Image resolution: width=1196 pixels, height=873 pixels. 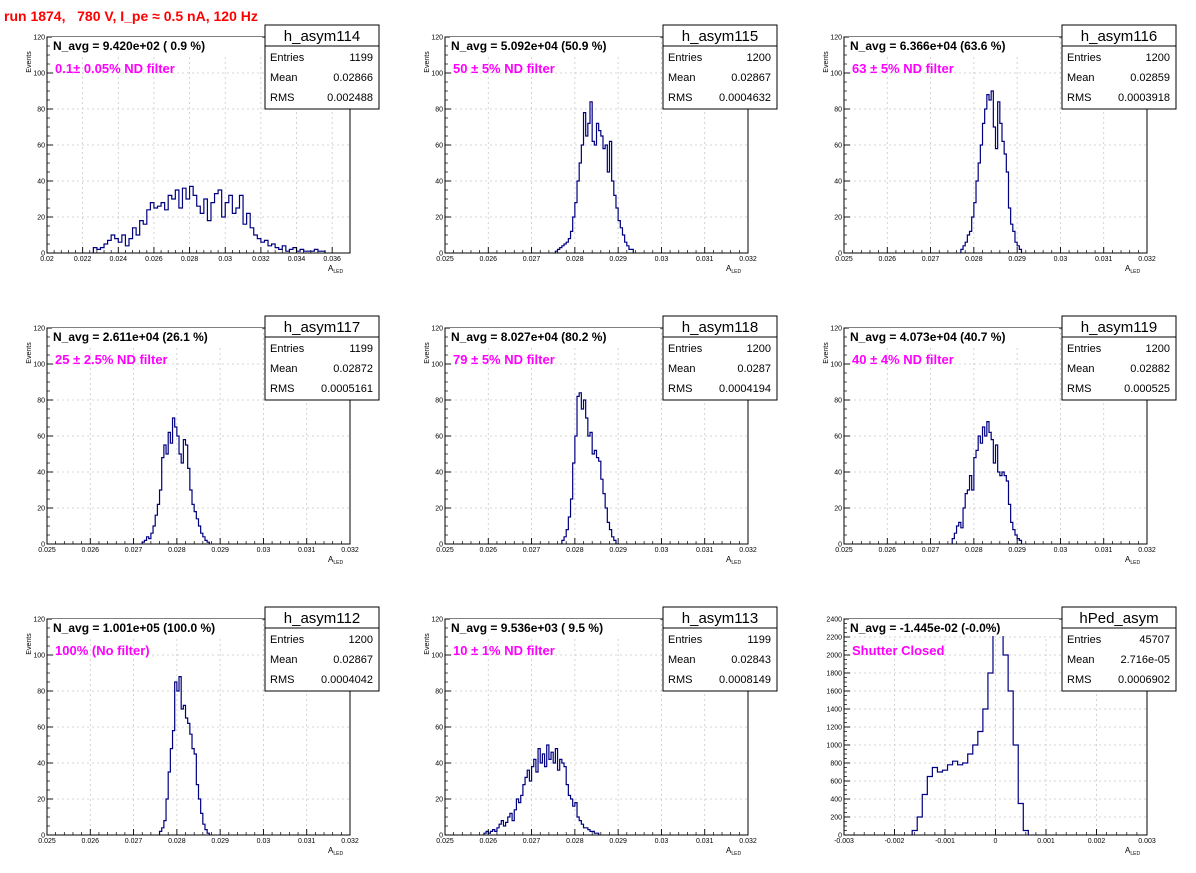 What do you see at coordinates (745, 98) in the screenshot?
I see `stat-value-rms: 0.0004632` at bounding box center [745, 98].